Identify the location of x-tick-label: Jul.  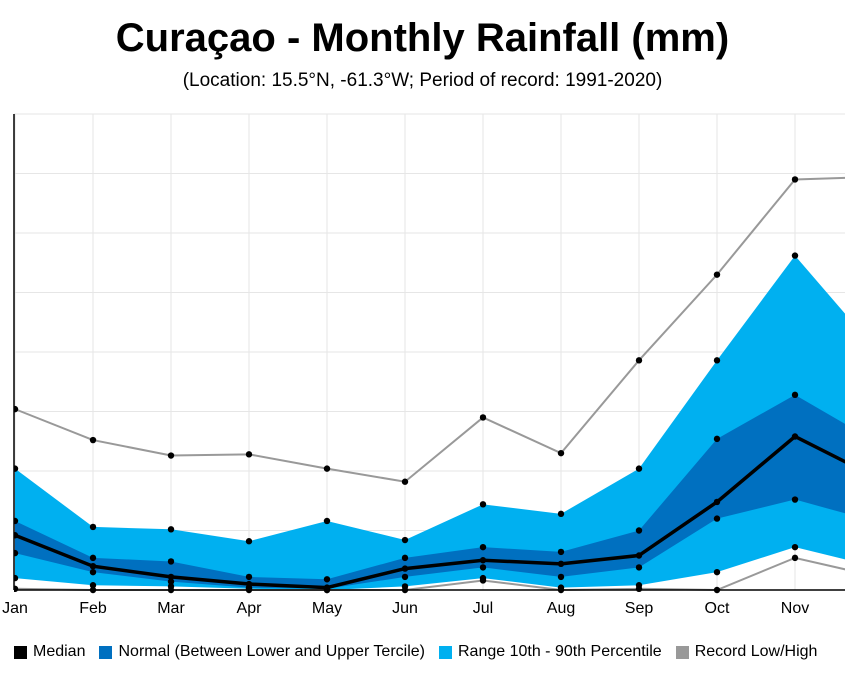
(483, 608).